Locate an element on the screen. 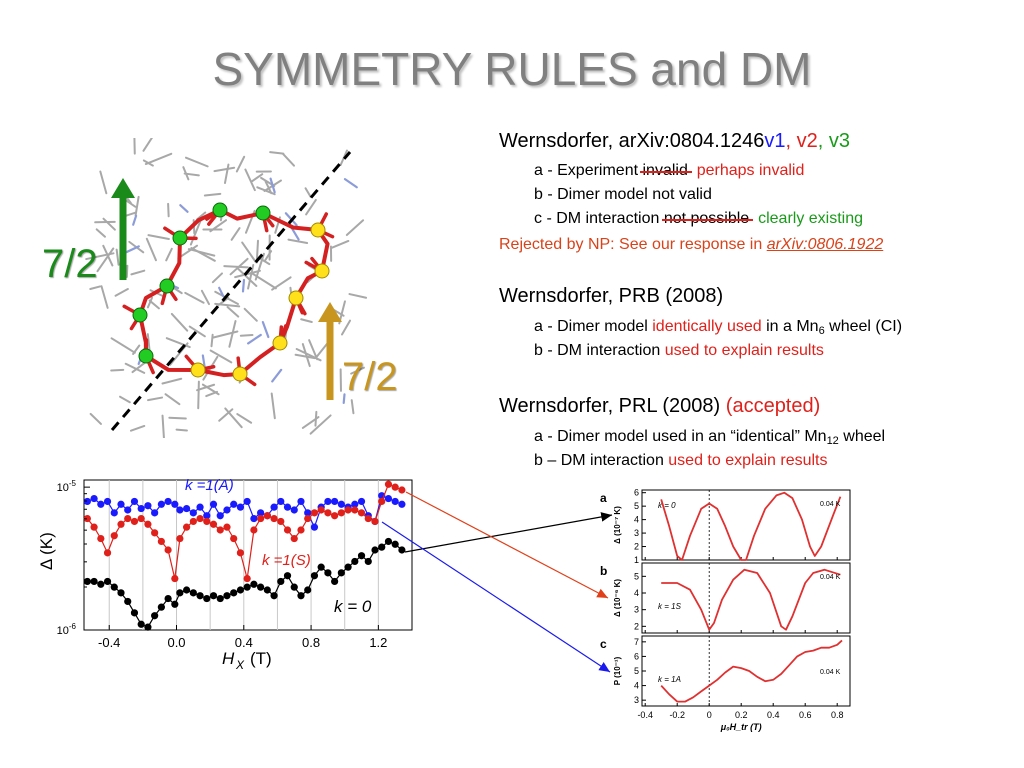 This screenshot has width=1024, height=768. tunnel-chart-xtick-label: 0 is located at coordinates (709, 715).